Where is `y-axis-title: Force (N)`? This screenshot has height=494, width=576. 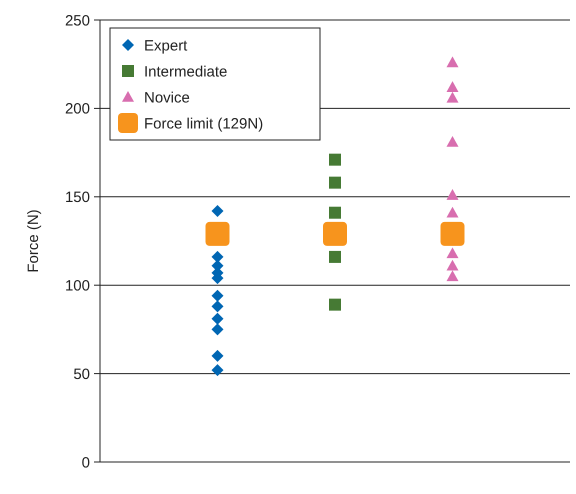
y-axis-title: Force (N) is located at coordinates (33, 241).